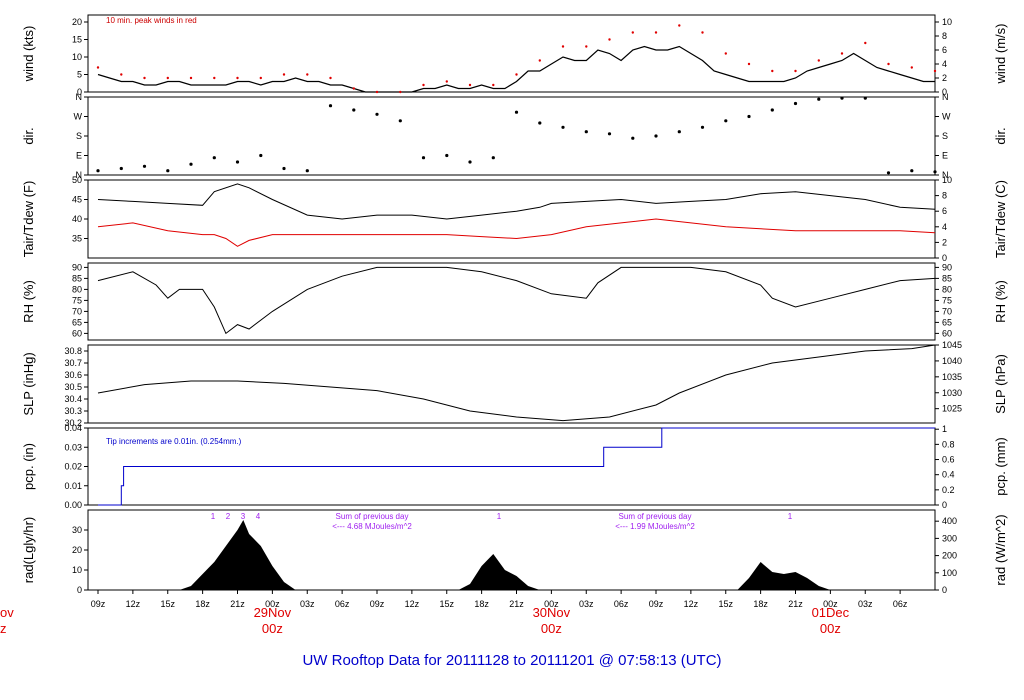 The width and height of the screenshot is (1024, 700). What do you see at coordinates (949, 538) in the screenshot?
I see `y-tick-label-right: 300` at bounding box center [949, 538].